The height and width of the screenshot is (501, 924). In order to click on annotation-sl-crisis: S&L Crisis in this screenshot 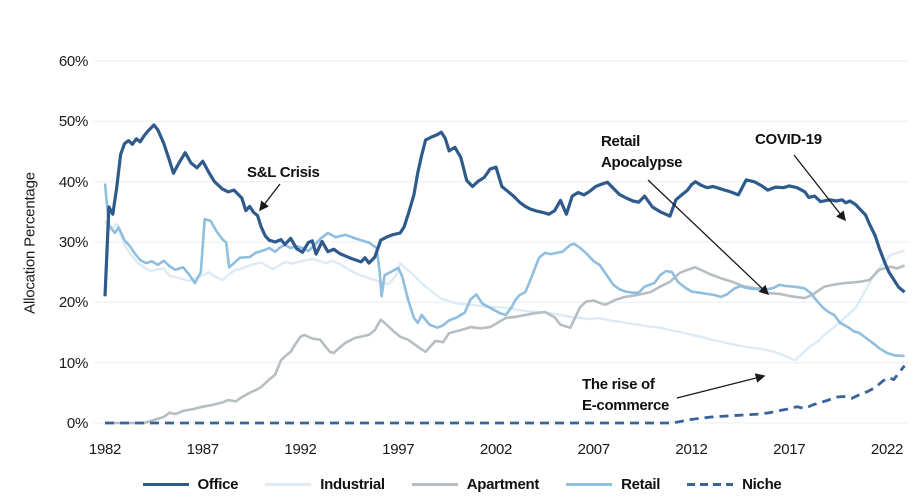, I will do `click(283, 172)`.